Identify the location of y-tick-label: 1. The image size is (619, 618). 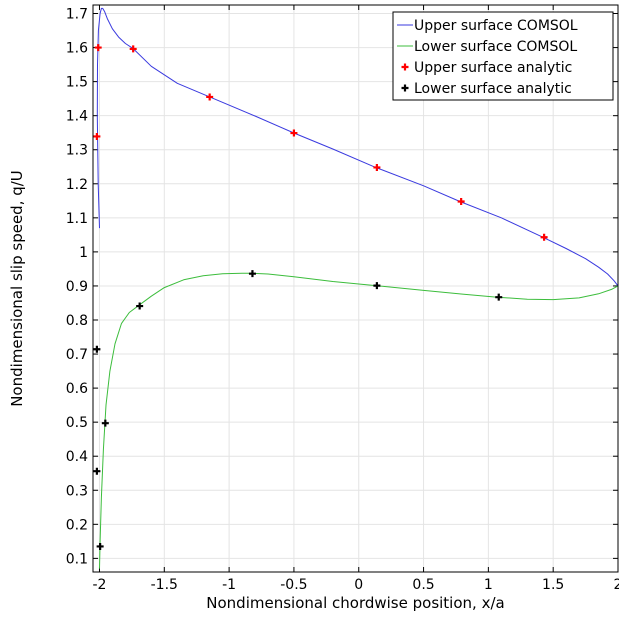
(83, 253).